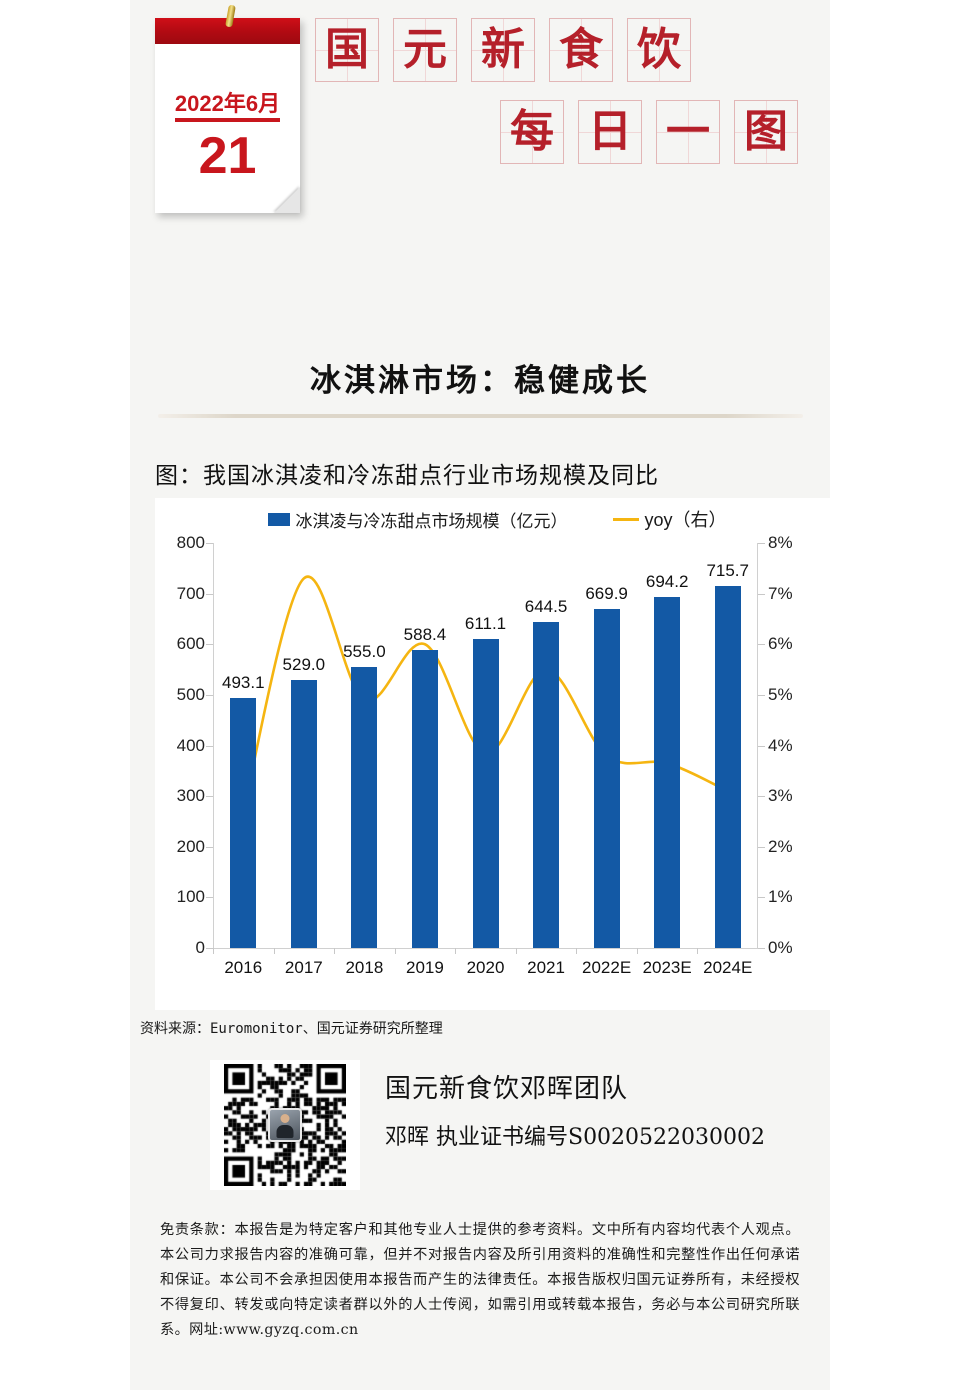  I want to click on title-divider, so click(480, 416).